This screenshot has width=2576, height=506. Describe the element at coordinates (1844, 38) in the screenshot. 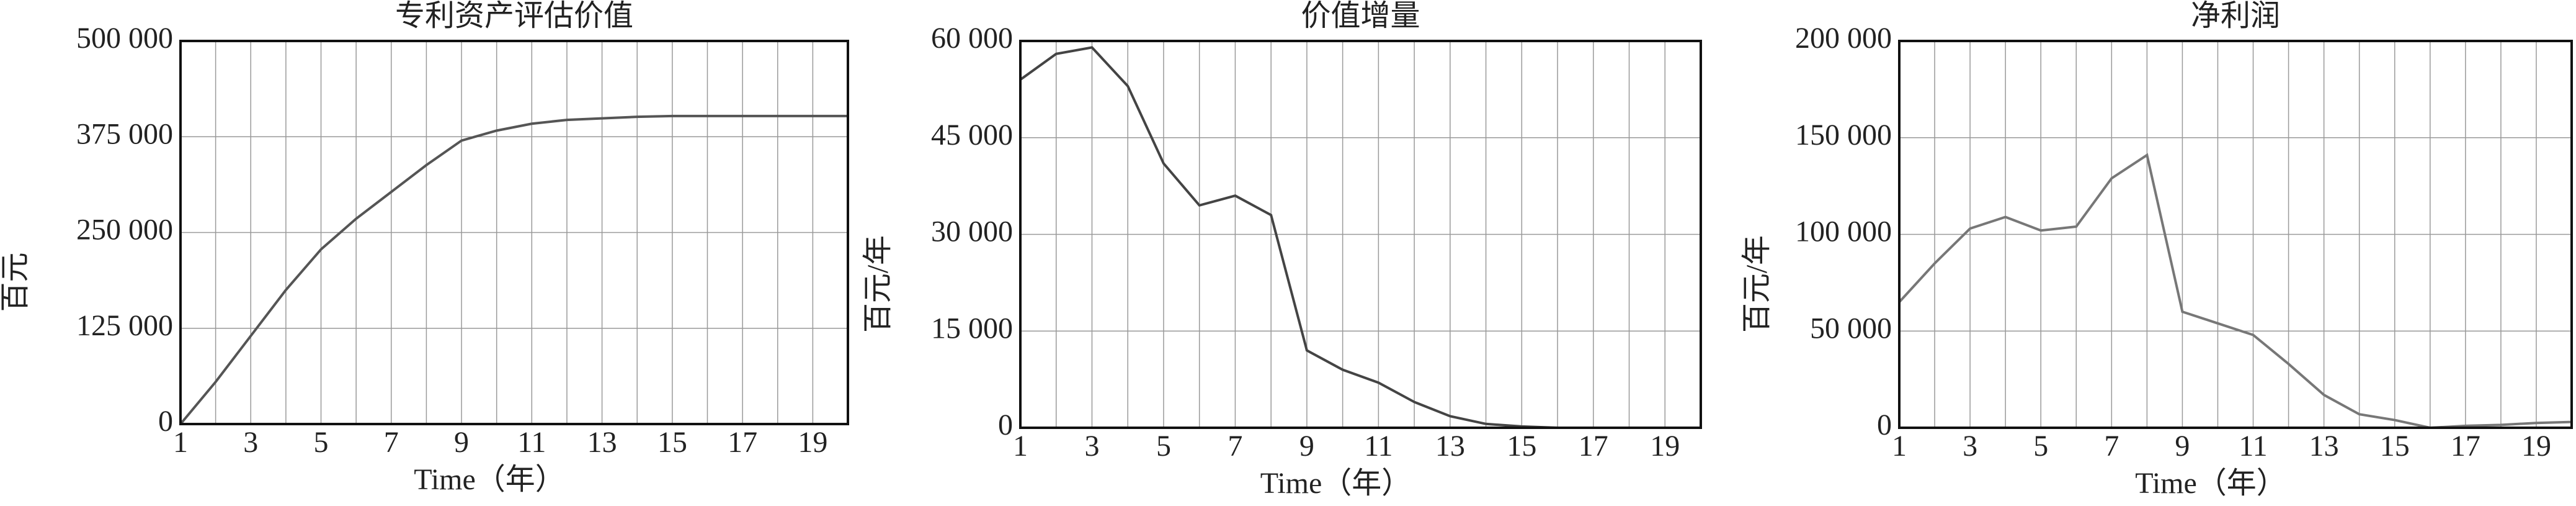

I see `y-tick-label: 200 000` at that location.